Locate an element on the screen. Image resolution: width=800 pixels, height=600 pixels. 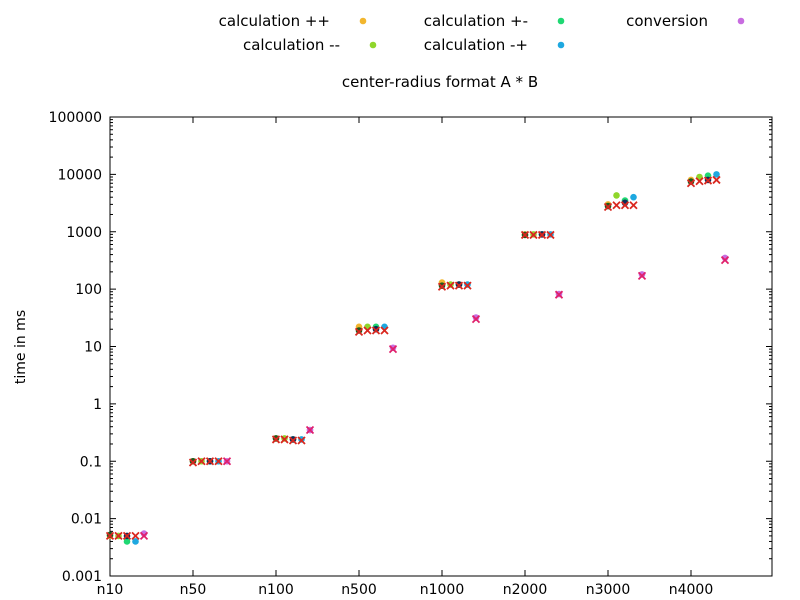
x-tick-label: n50 is located at coordinates (193, 590).